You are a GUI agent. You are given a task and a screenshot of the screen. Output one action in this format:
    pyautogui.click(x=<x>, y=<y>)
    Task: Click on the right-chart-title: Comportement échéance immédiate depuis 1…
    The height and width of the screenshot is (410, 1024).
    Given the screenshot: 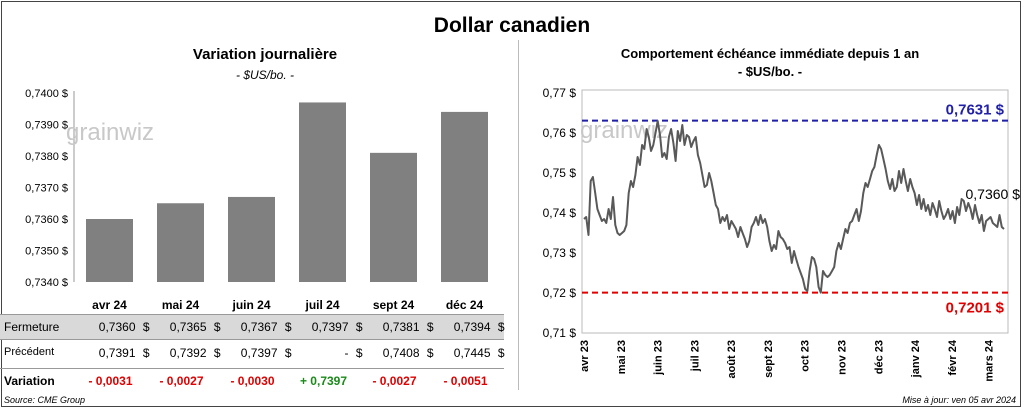 What is the action you would take?
    pyautogui.click(x=770, y=53)
    